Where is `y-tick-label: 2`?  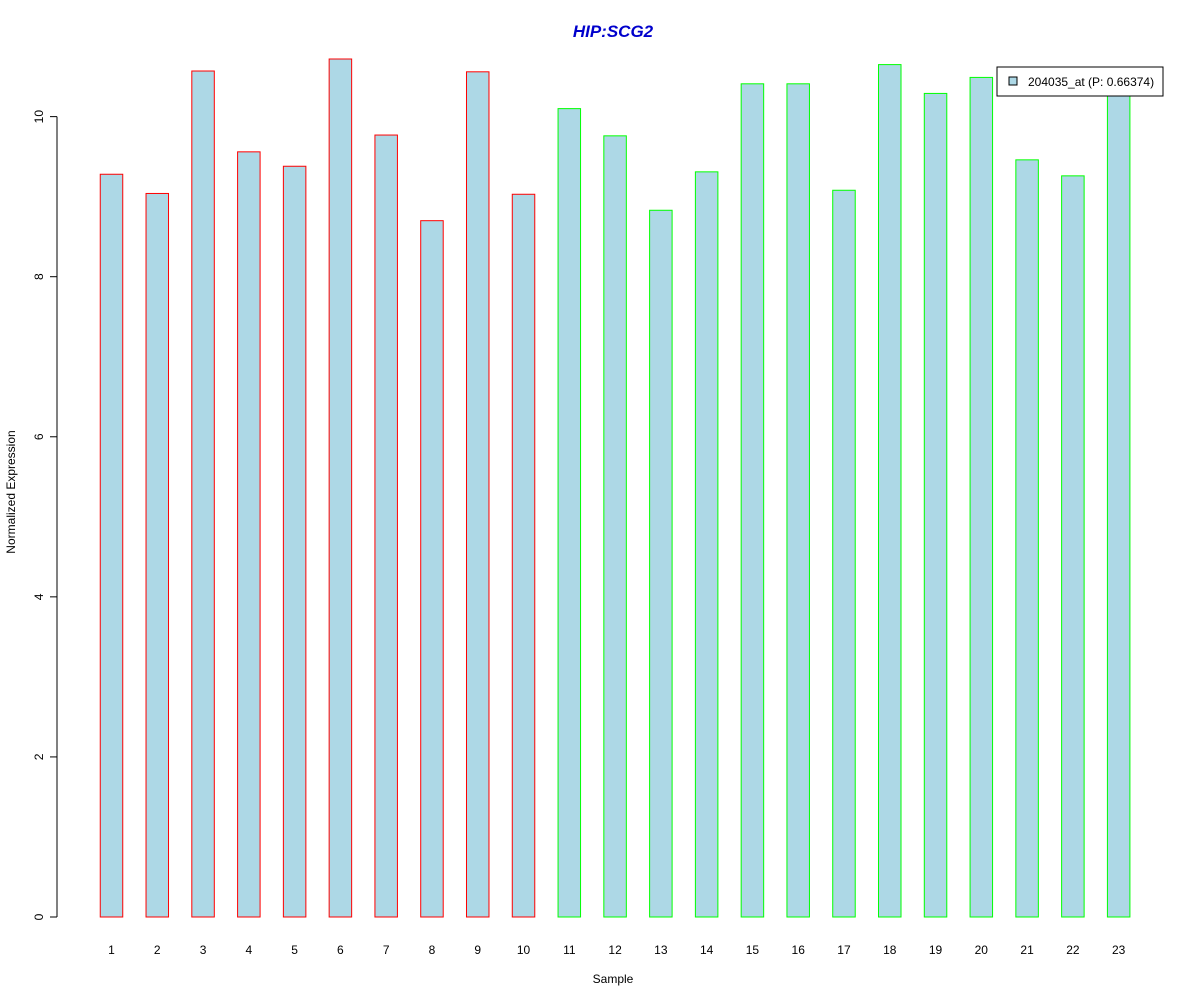
y-tick-label: 2 is located at coordinates (39, 756).